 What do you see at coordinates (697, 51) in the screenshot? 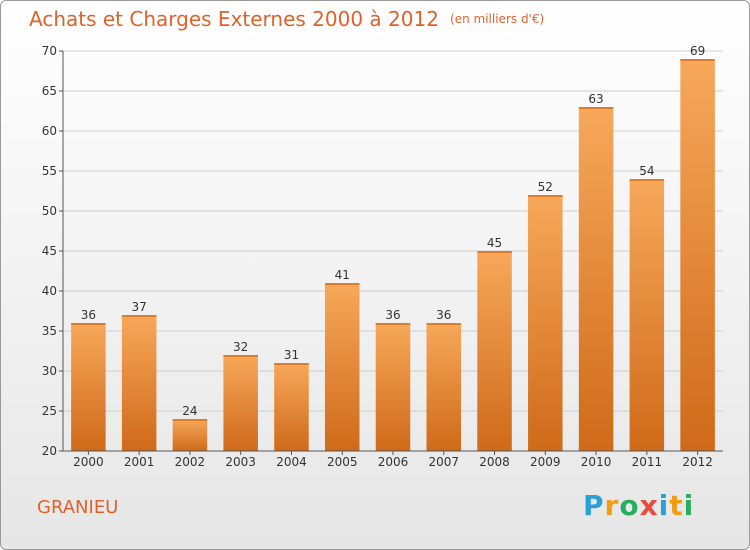
I see `data-label: 69` at bounding box center [697, 51].